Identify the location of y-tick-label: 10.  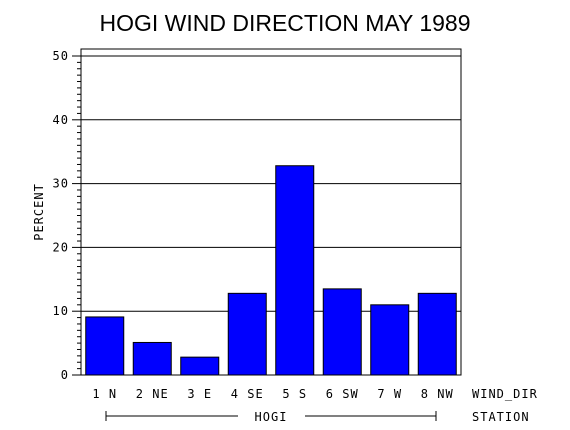
(61, 311).